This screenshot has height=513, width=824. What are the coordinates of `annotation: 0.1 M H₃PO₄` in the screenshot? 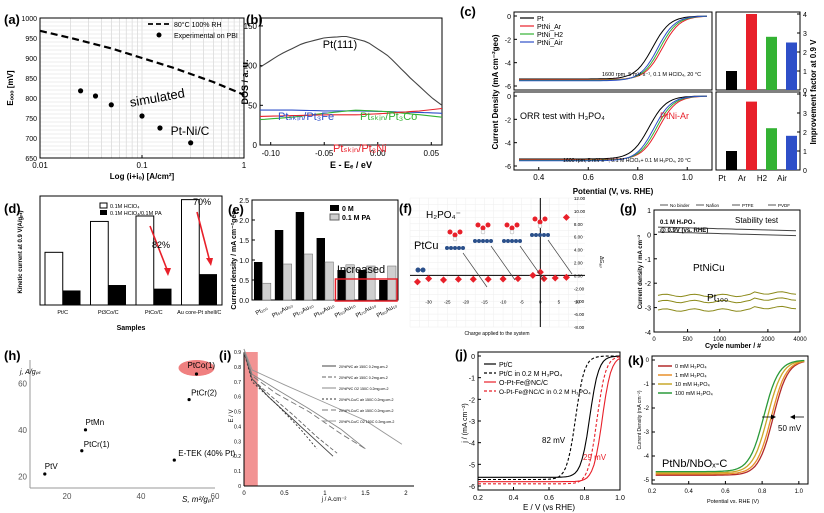 It's located at (677, 223).